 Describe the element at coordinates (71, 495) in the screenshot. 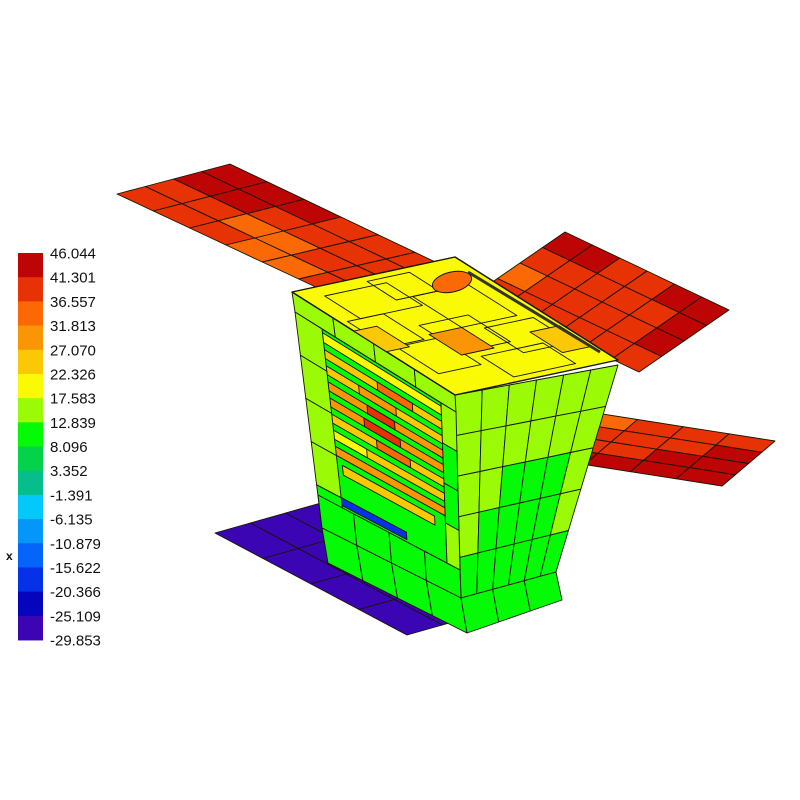

I see `legend-tick-label: -1.391` at that location.